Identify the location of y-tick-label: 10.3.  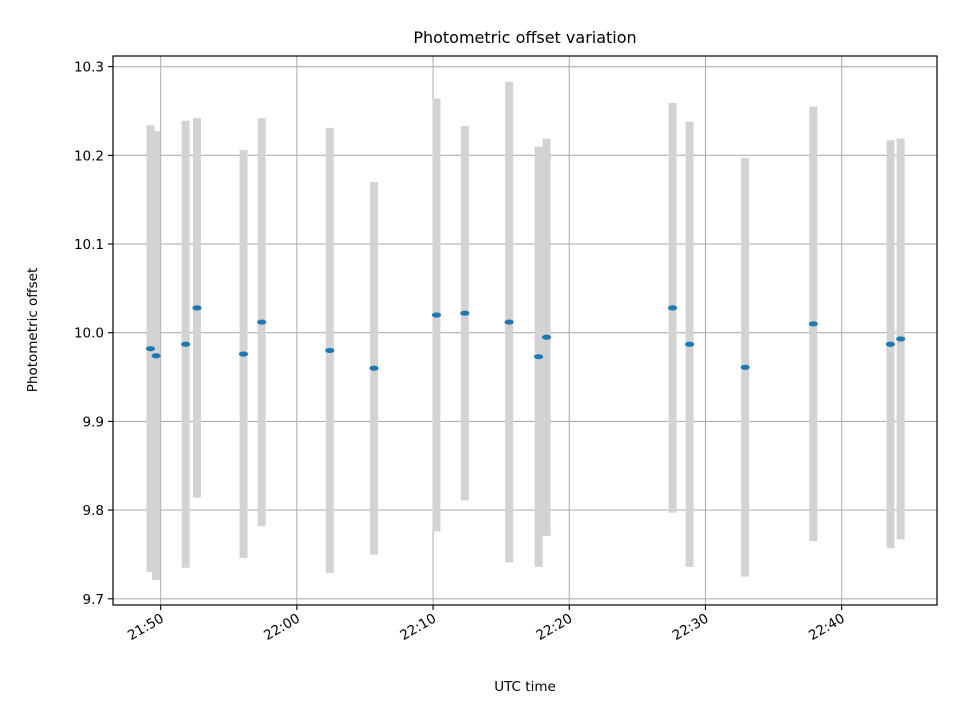
(89, 68).